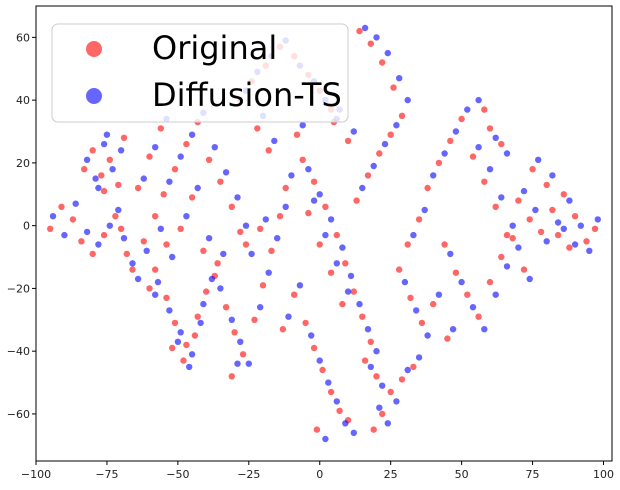  Describe the element at coordinates (26, 226) in the screenshot. I see `y-tick-label: 0` at that location.